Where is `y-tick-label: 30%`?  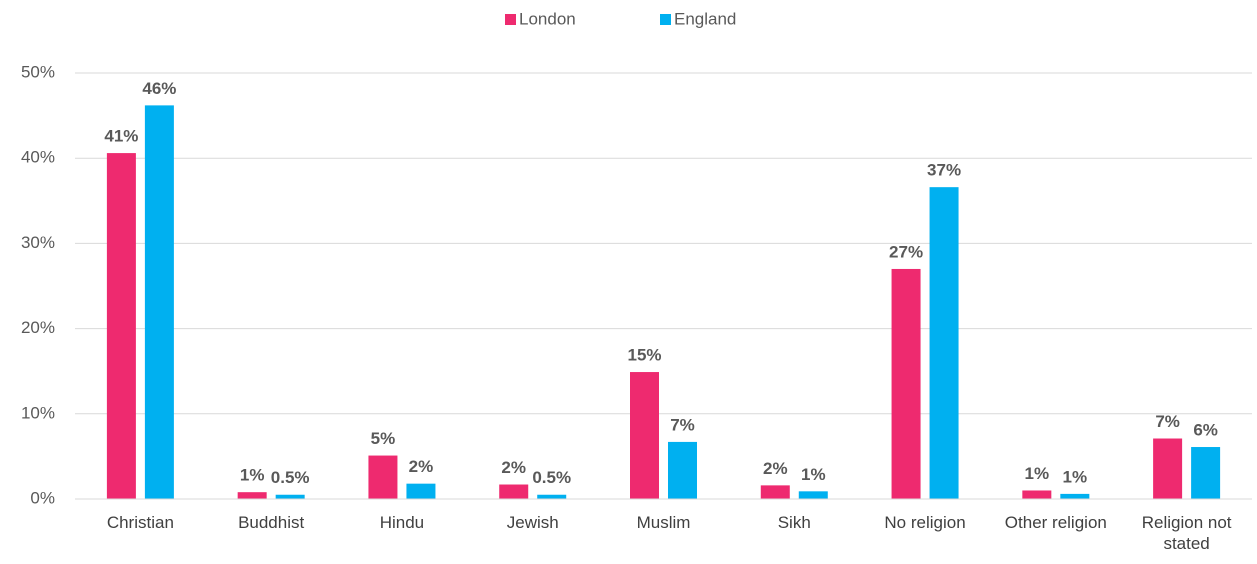
y-tick-label: 30% is located at coordinates (38, 242).